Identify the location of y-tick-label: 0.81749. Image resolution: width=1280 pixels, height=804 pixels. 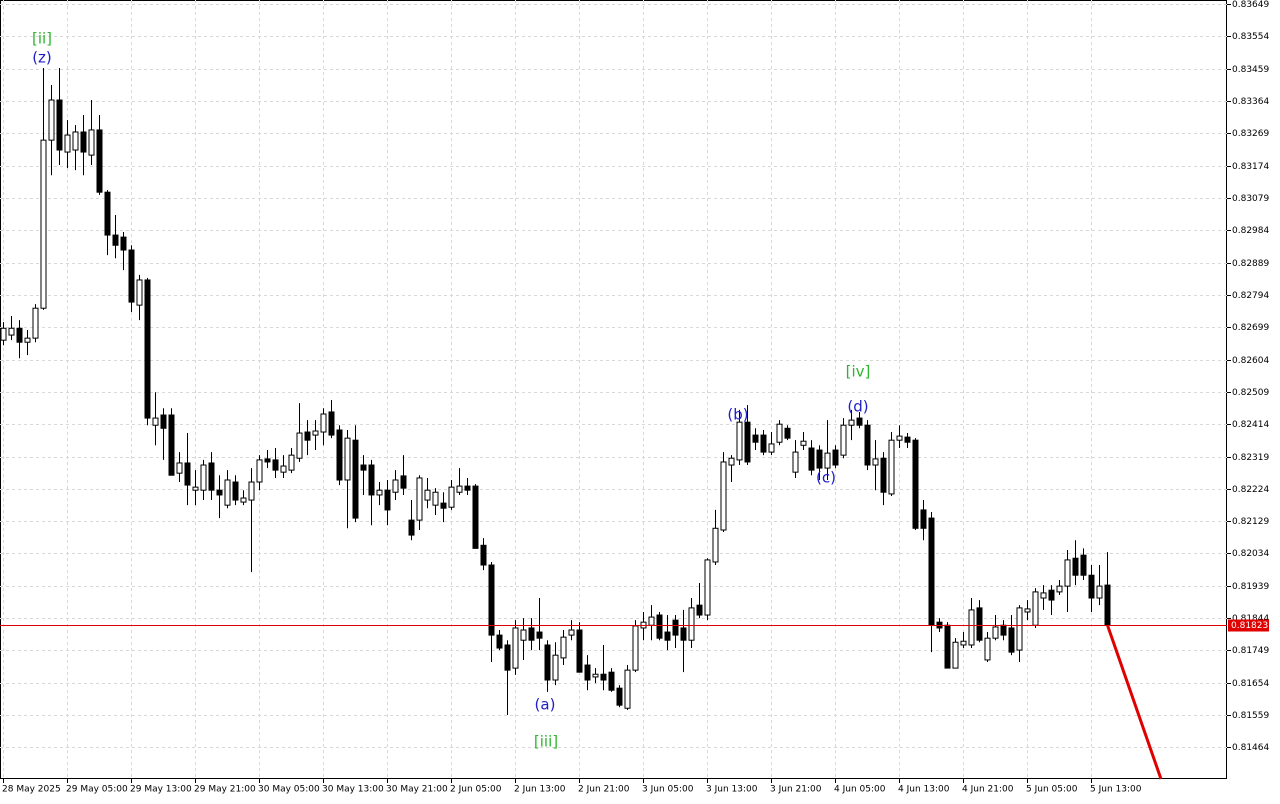
(1250, 651).